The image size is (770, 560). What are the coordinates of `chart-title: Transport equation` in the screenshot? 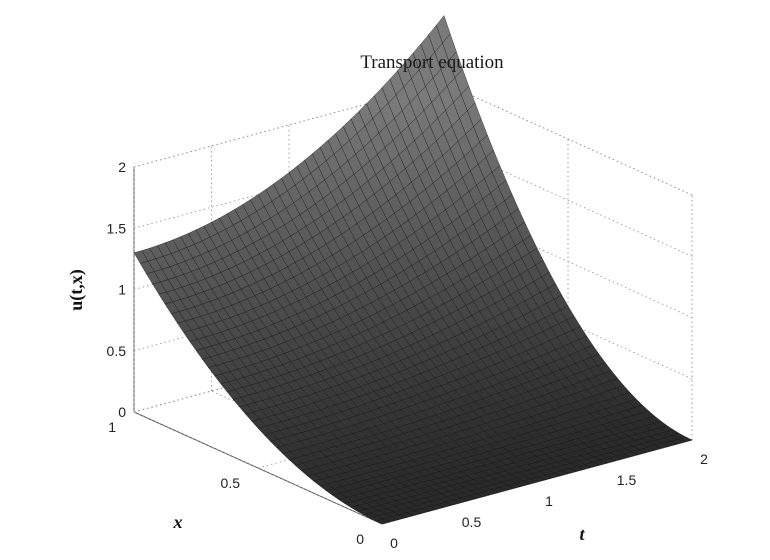 It's located at (432, 62).